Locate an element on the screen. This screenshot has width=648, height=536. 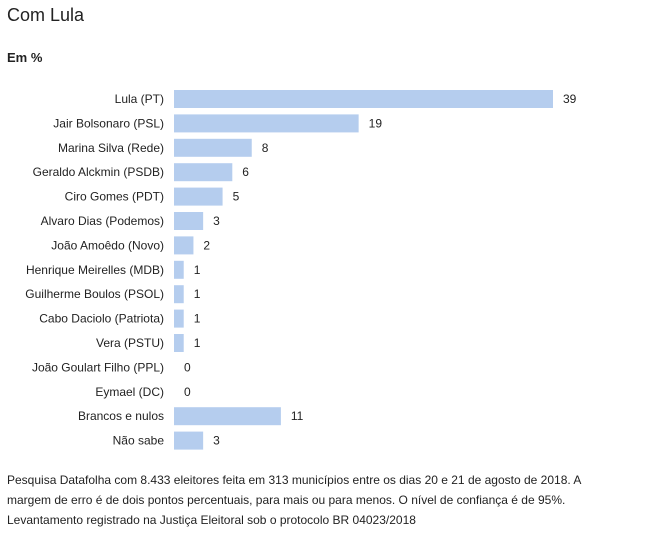
value-label-cabo-daciolo-patriota: 1 is located at coordinates (197, 319).